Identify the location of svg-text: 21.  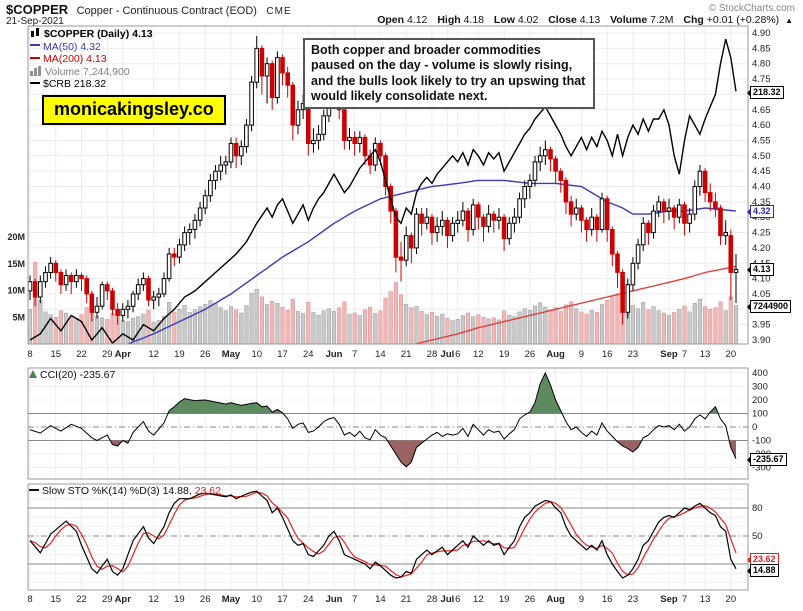
(406, 599).